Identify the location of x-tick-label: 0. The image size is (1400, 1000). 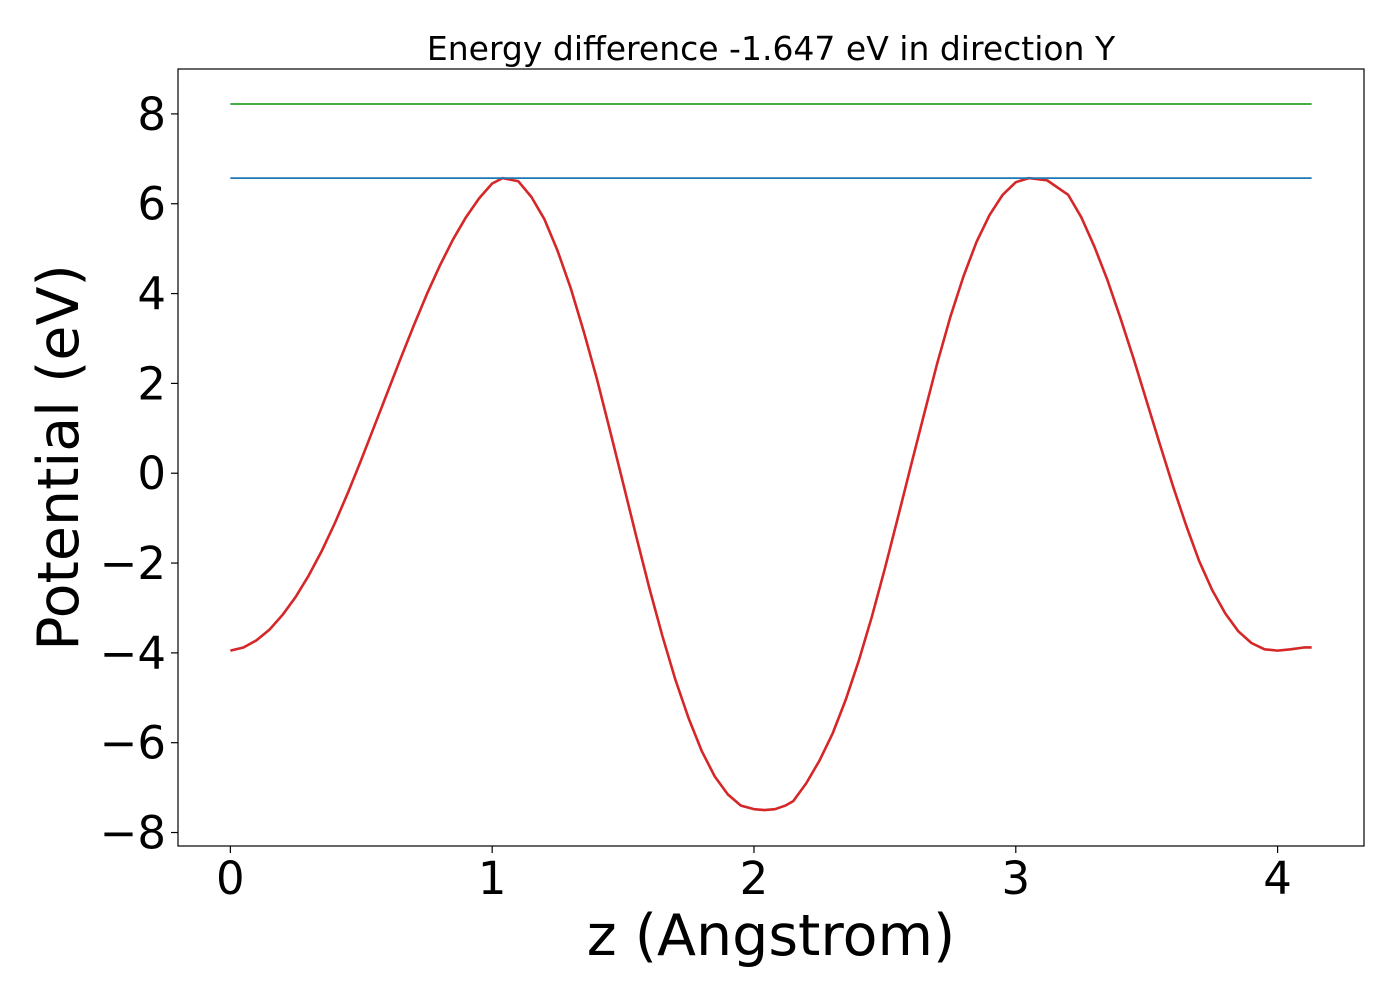
(230, 878).